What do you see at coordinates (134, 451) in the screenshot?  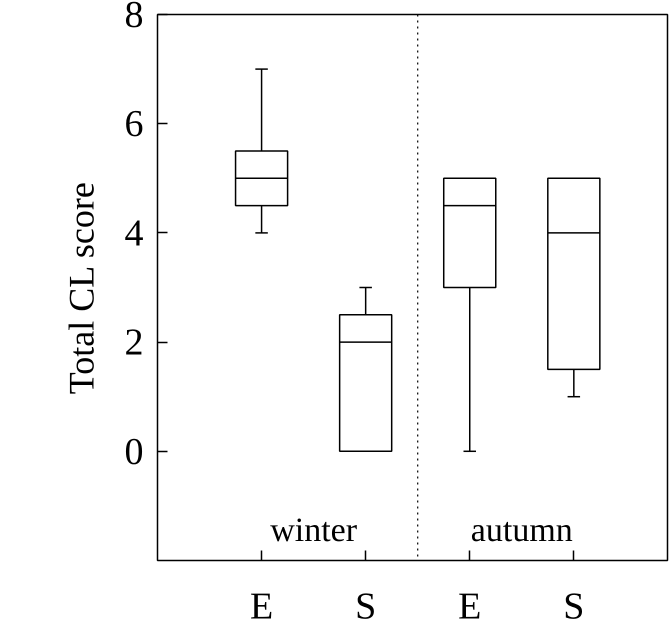 I see `y-tick-label: 0` at bounding box center [134, 451].